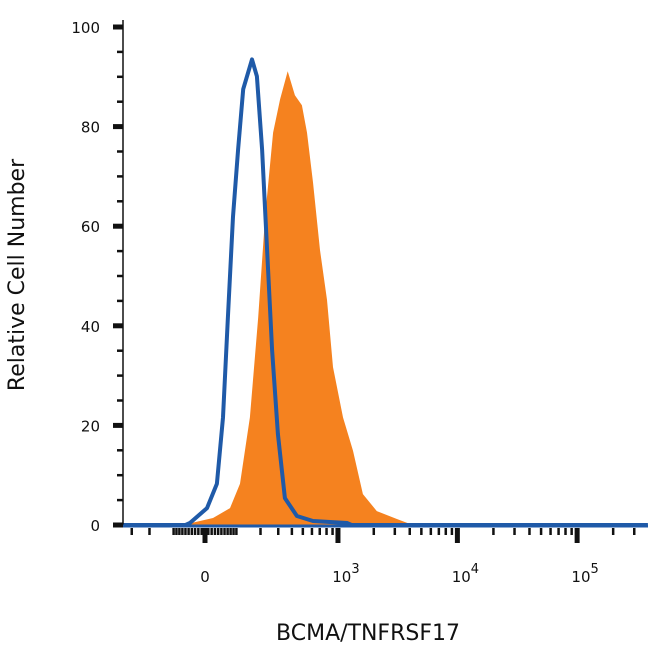 The height and width of the screenshot is (650, 650). What do you see at coordinates (465, 574) in the screenshot?
I see `x-tick-label: 10⁴` at bounding box center [465, 574].